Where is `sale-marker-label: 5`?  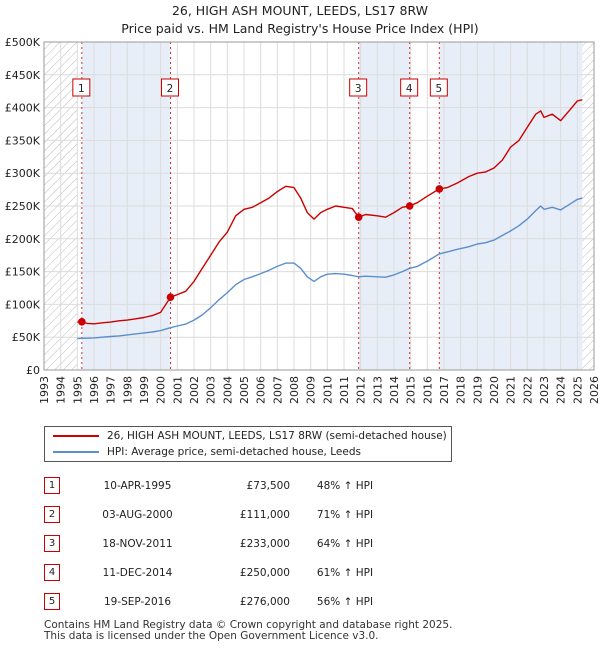 sale-marker-label: 5 is located at coordinates (52, 601).